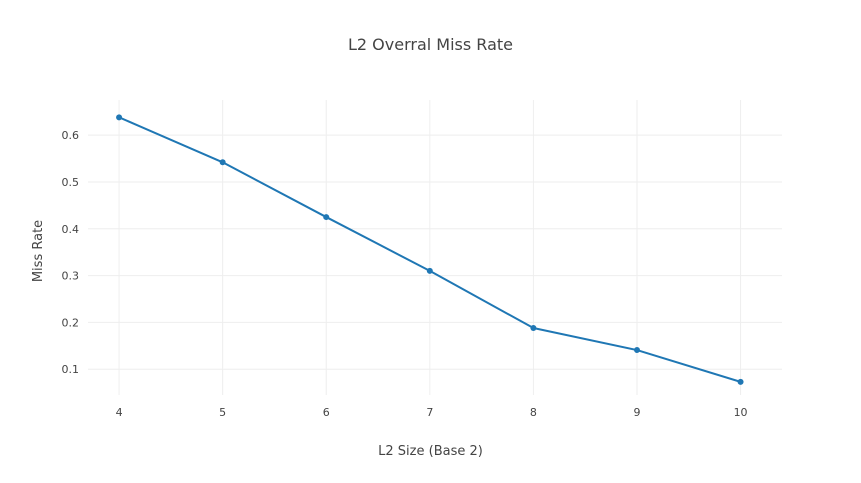  Describe the element at coordinates (741, 412) in the screenshot. I see `x-tick-label: 10` at that location.